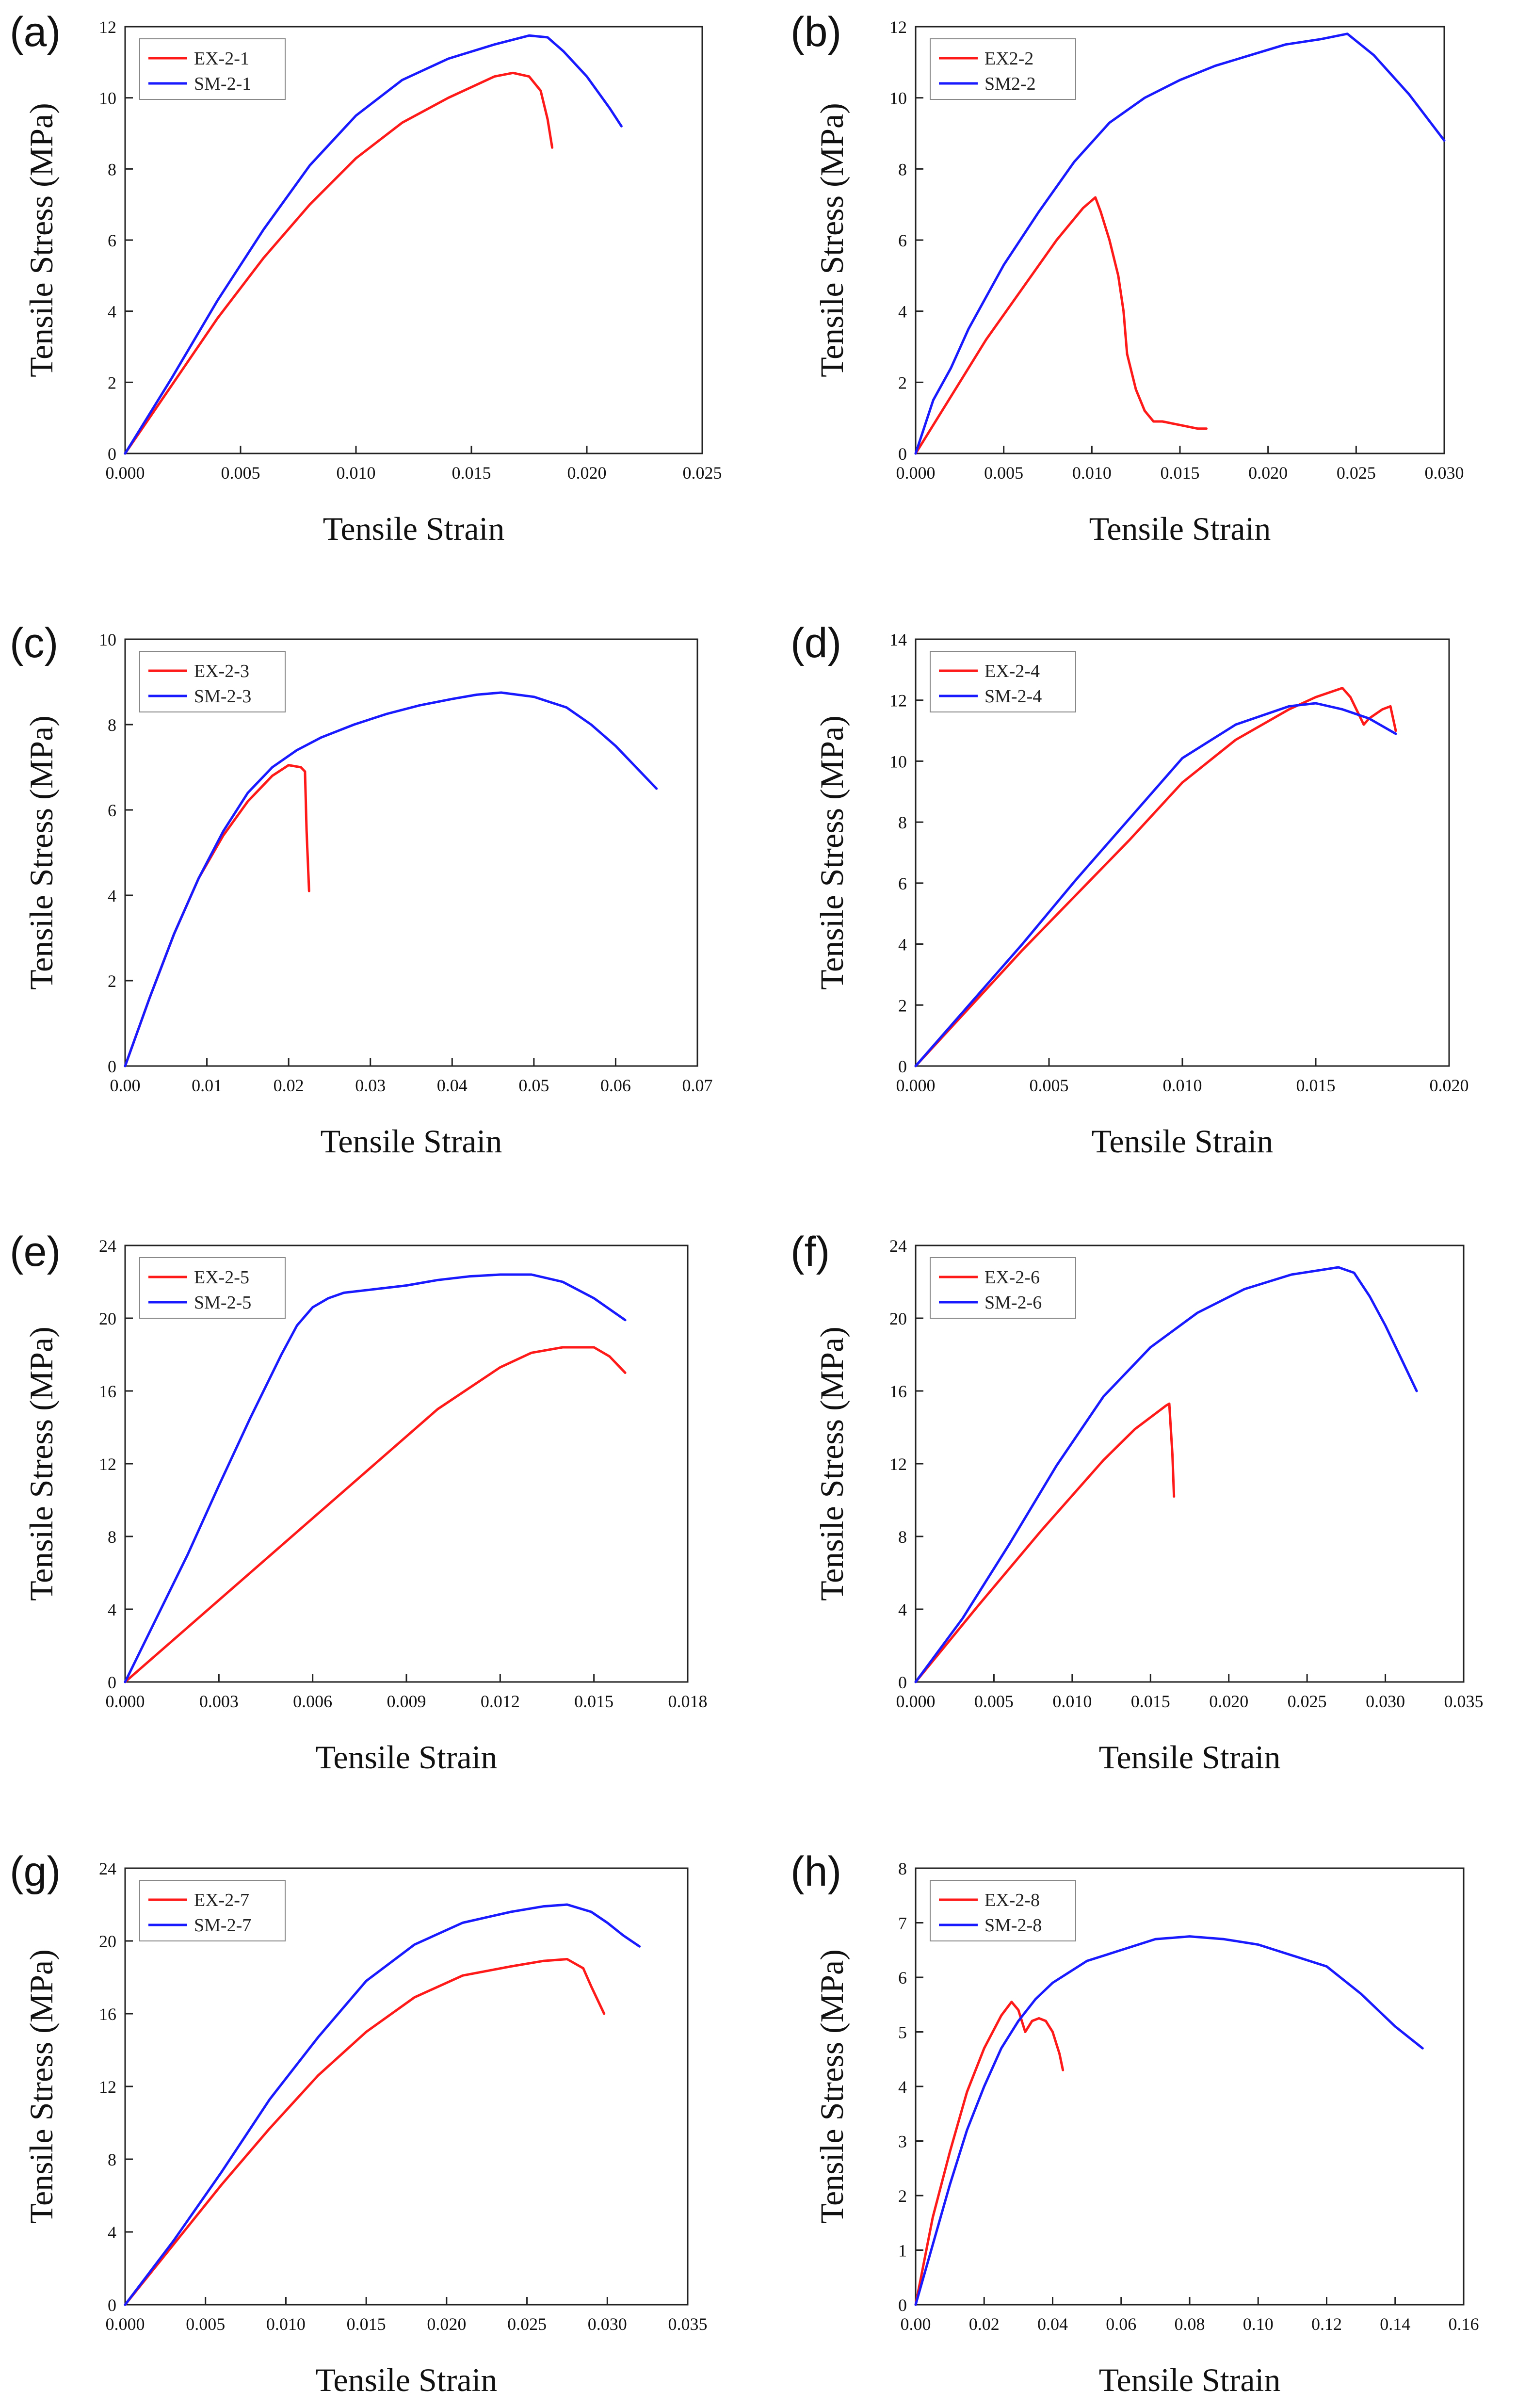 Image resolution: width=1517 pixels, height=2408 pixels. I want to click on legend: EX-2-8 SM-2-8, so click(1003, 1911).